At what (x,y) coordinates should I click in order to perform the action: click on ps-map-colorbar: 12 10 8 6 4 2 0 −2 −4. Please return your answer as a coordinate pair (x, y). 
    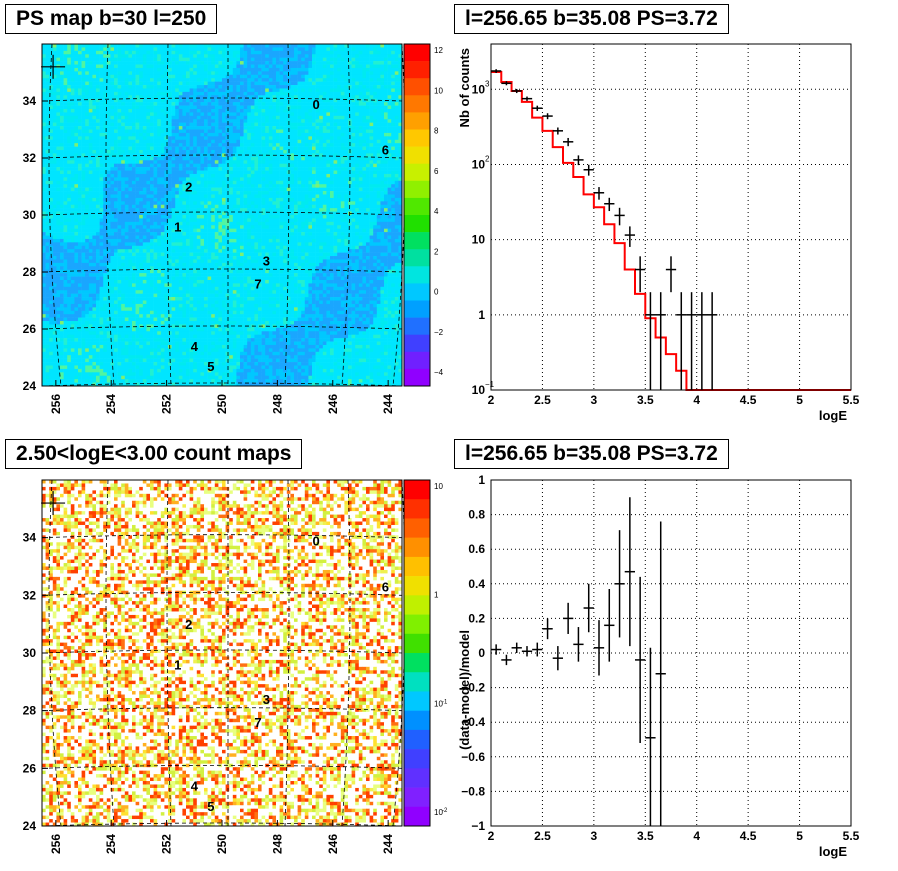
    Looking at the image, I should click on (423, 215).